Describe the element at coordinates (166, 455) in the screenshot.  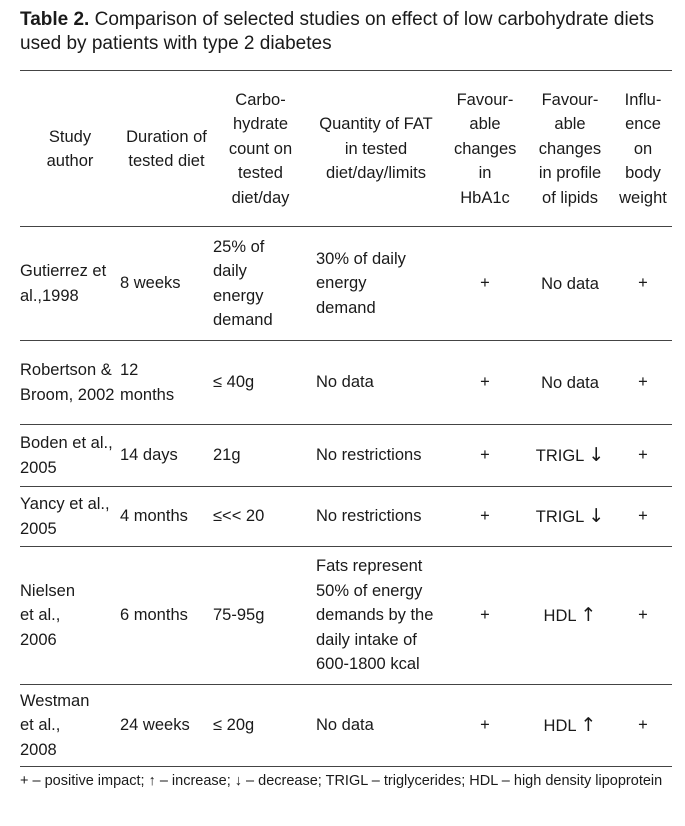
I see `cell-duration: 14 days` at that location.